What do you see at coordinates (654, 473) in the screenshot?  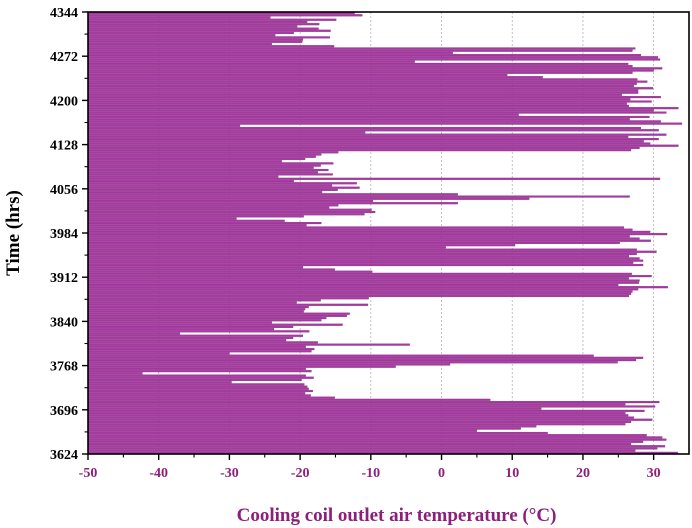 I see `x-tick-label: 30` at bounding box center [654, 473].